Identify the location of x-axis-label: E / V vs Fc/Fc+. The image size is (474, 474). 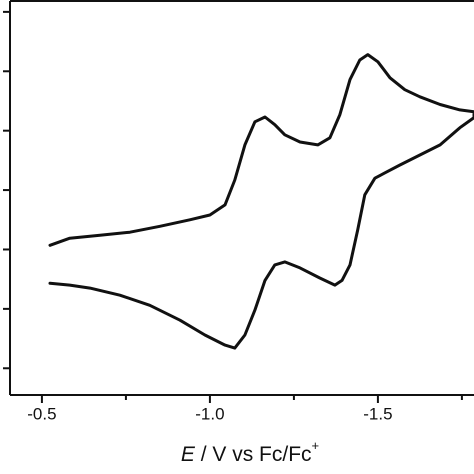
(250, 451).